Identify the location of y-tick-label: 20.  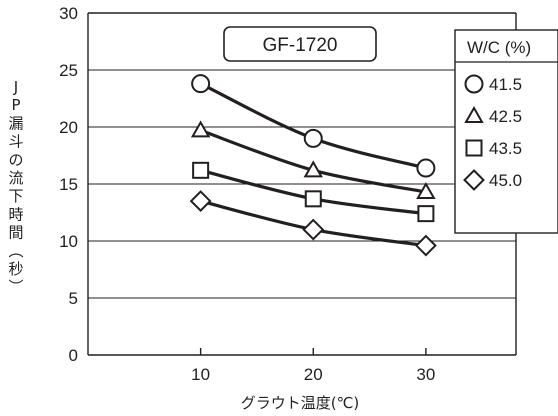
(68, 127).